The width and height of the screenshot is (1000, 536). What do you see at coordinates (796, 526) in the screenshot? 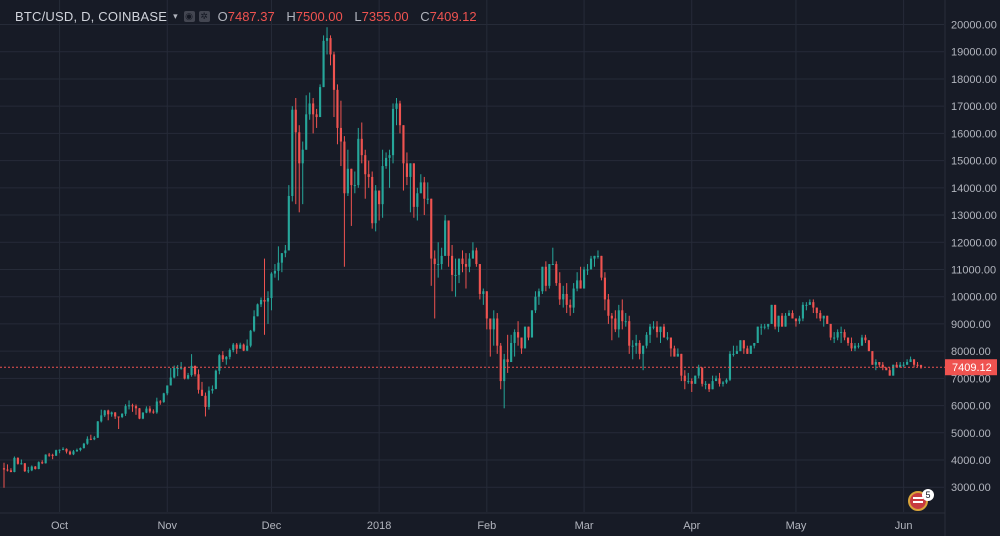
I see `x-tick-label: May` at bounding box center [796, 526].